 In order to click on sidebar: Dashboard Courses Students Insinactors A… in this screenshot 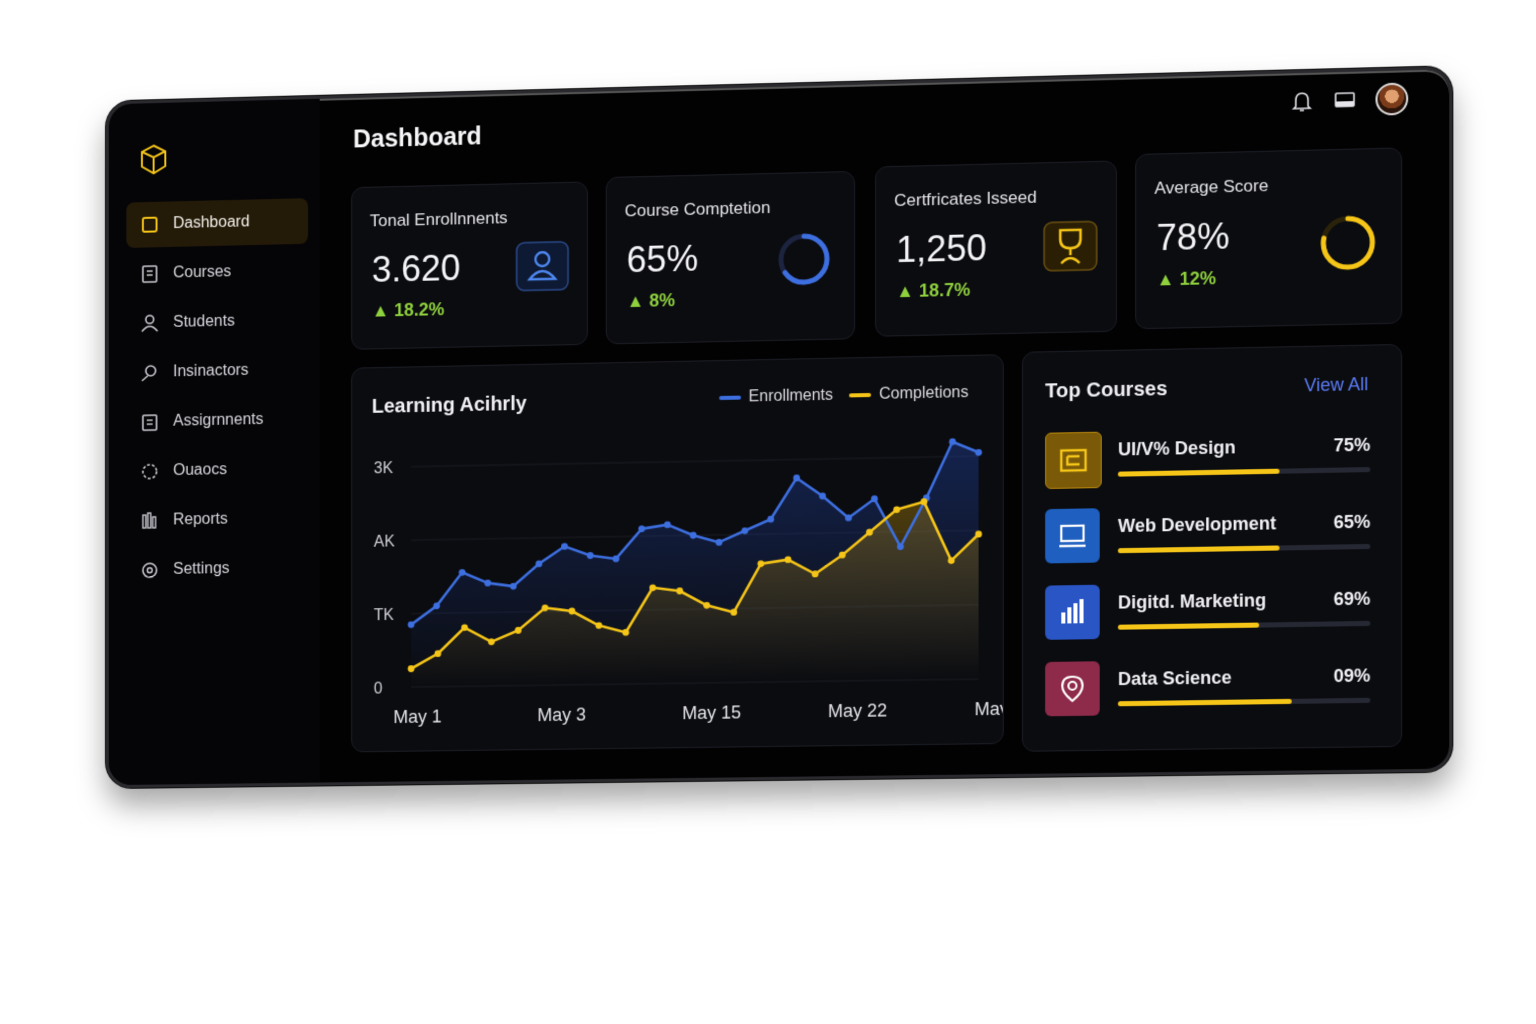, I will do `click(214, 442)`.